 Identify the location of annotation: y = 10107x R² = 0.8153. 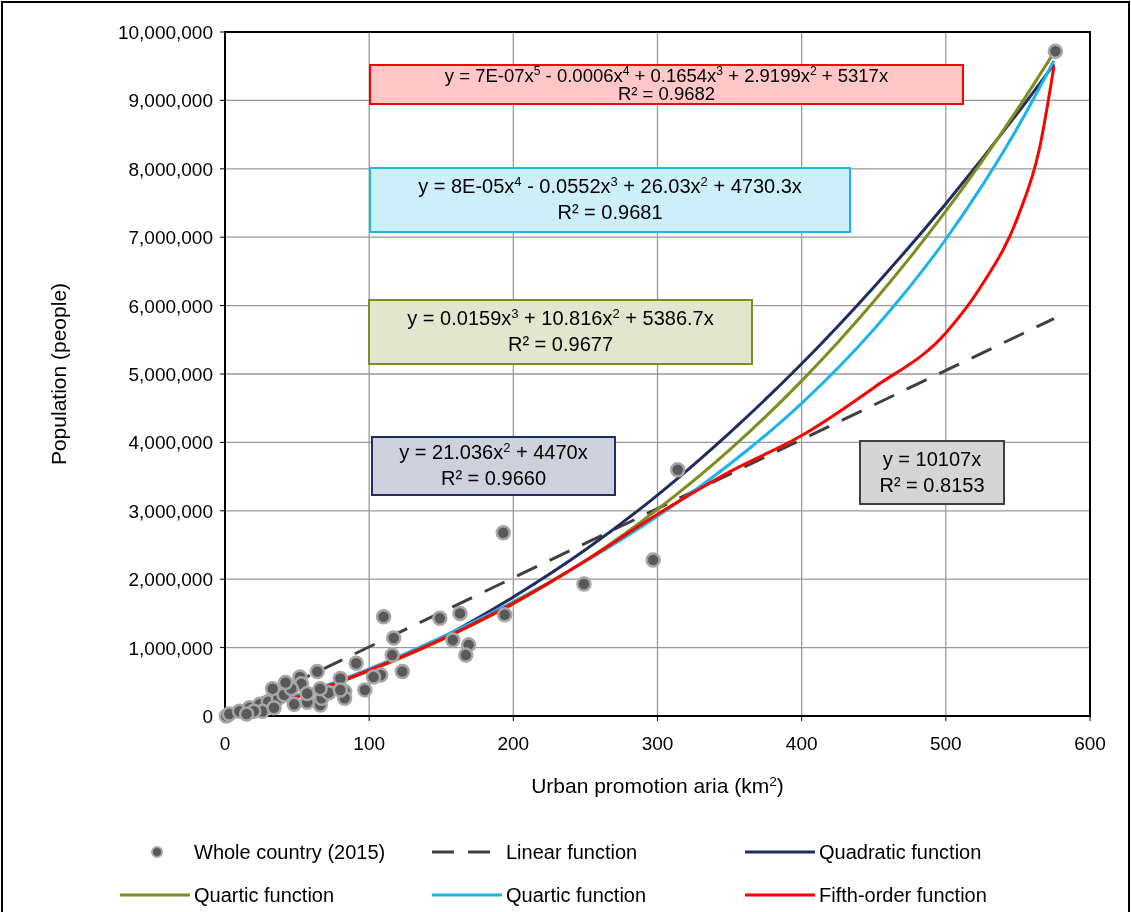
(932, 471).